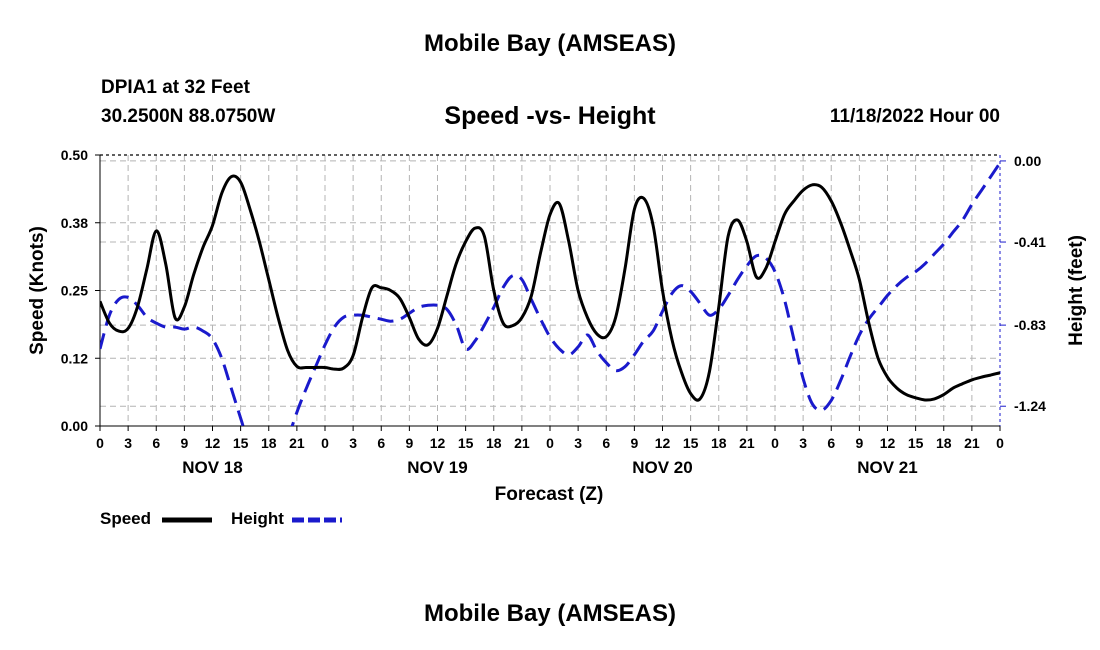 The width and height of the screenshot is (1100, 650). What do you see at coordinates (1076, 290) in the screenshot?
I see `y2-axis-title: Height (feet)` at bounding box center [1076, 290].